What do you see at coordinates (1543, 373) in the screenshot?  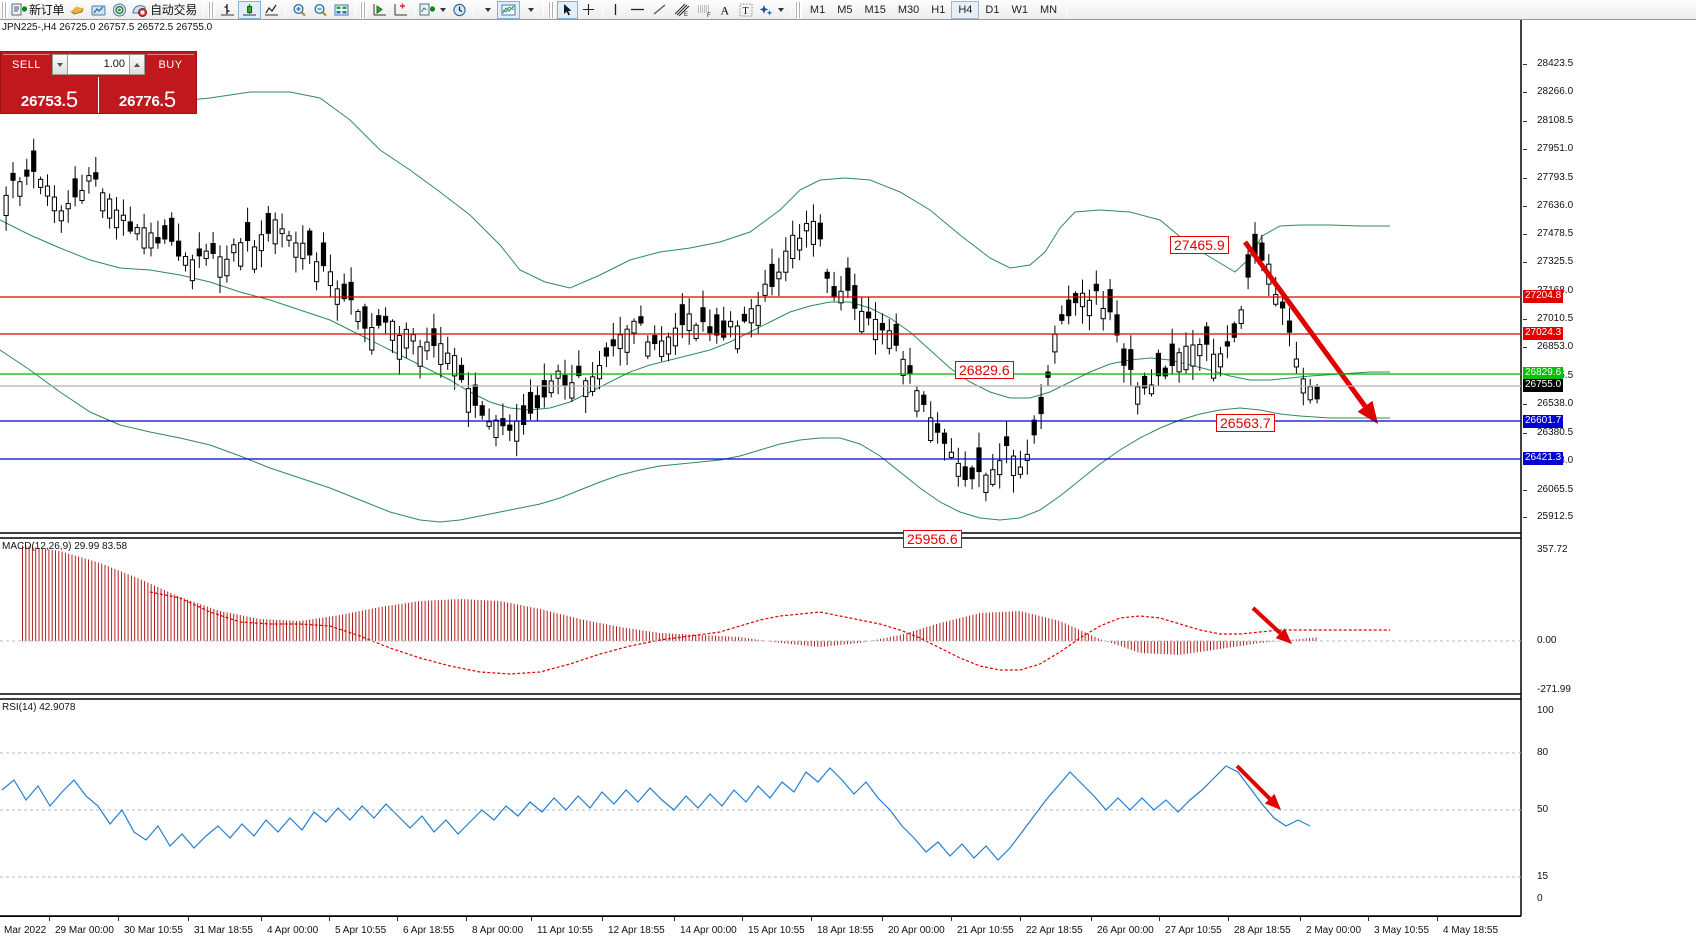 I see `price-tag: 26829.6` at bounding box center [1543, 373].